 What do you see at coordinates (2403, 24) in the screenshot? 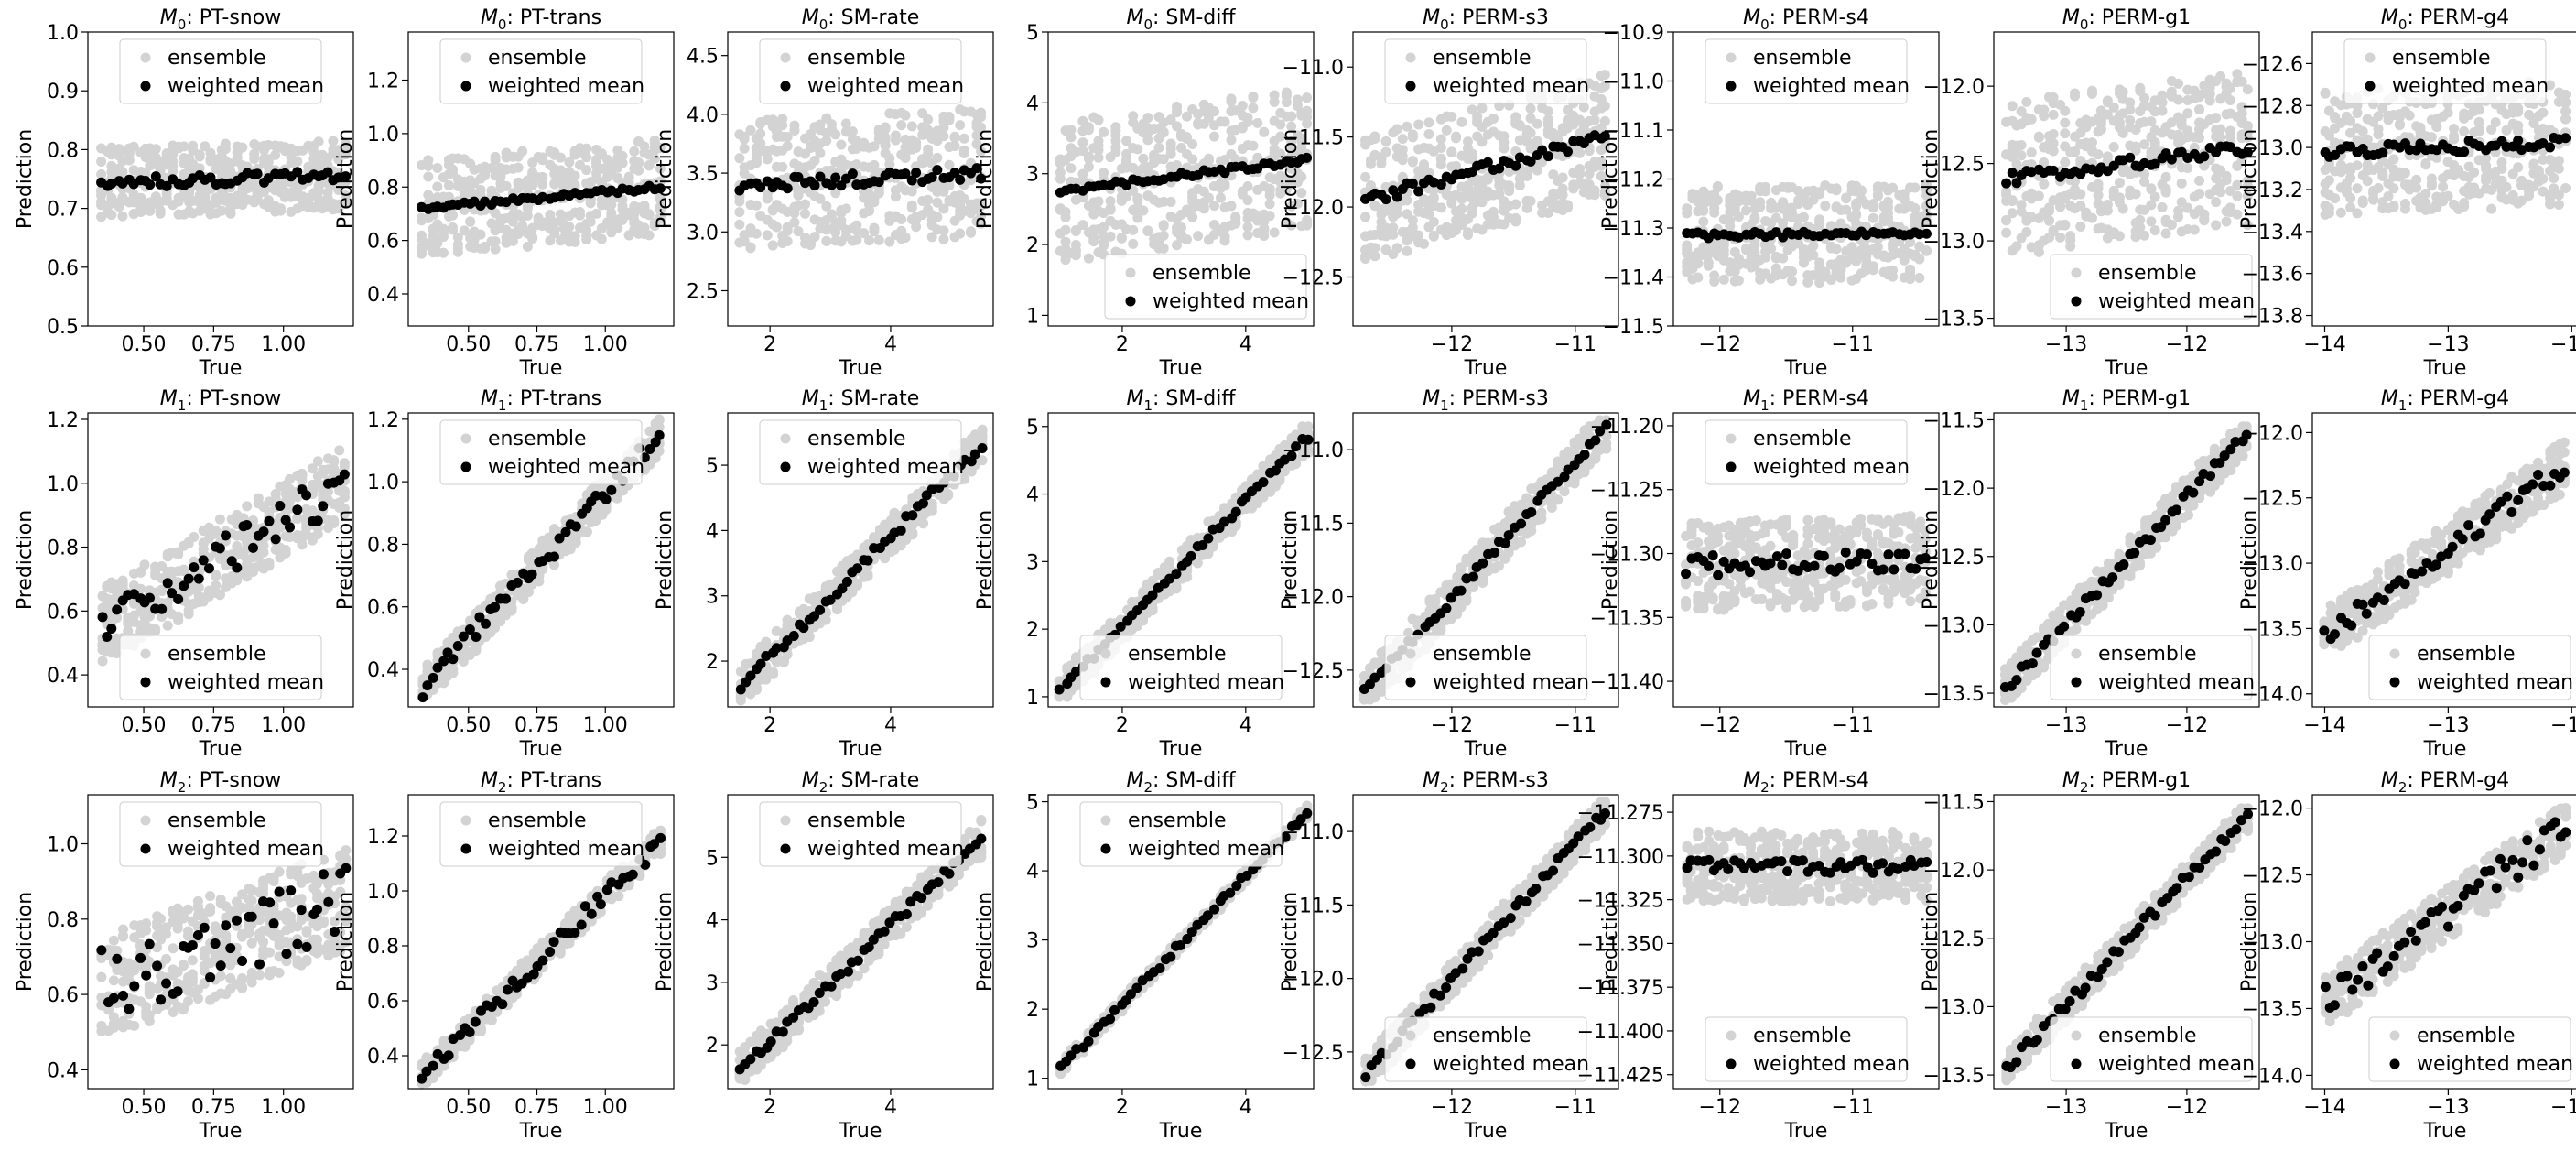
I see `title-model-index: 0` at bounding box center [2403, 24].